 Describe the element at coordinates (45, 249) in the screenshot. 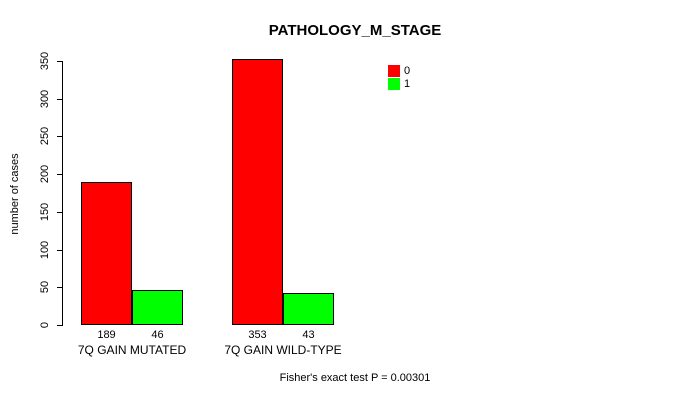

I see `y-tick-label: 100` at that location.